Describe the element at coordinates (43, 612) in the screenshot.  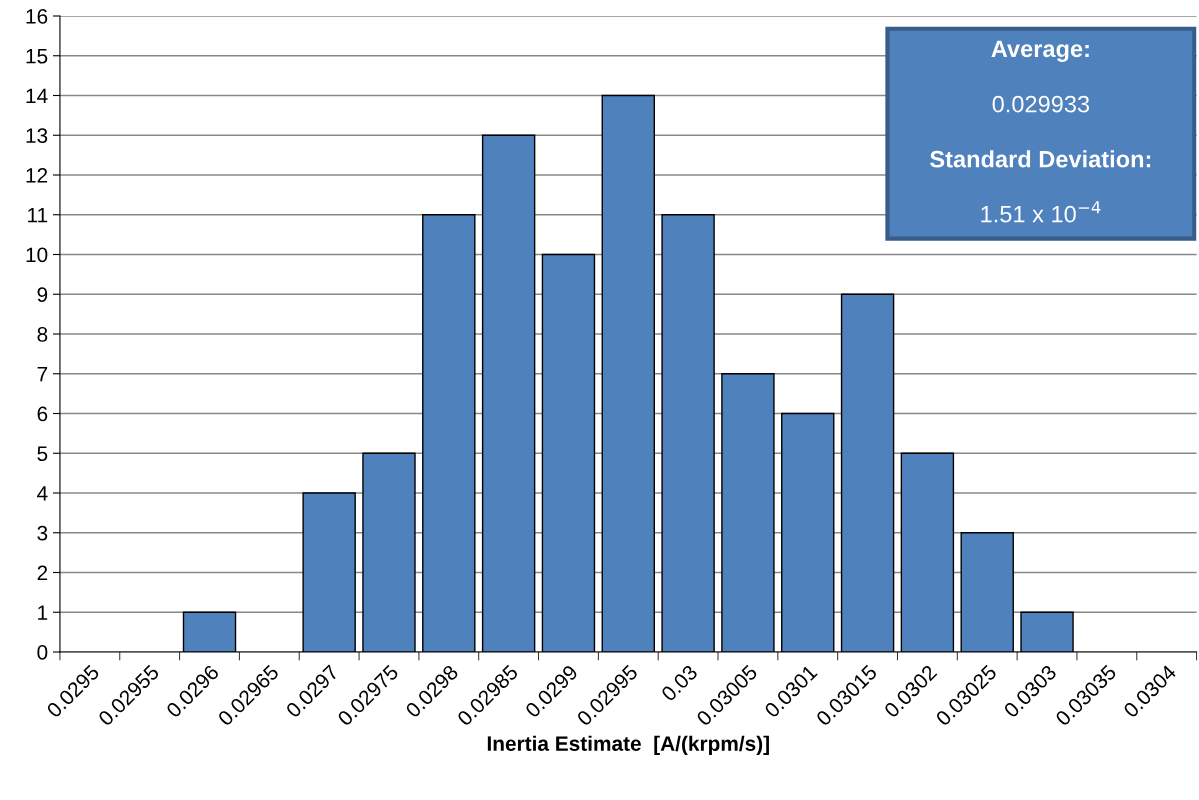
I see `y-tick-label: 1` at that location.